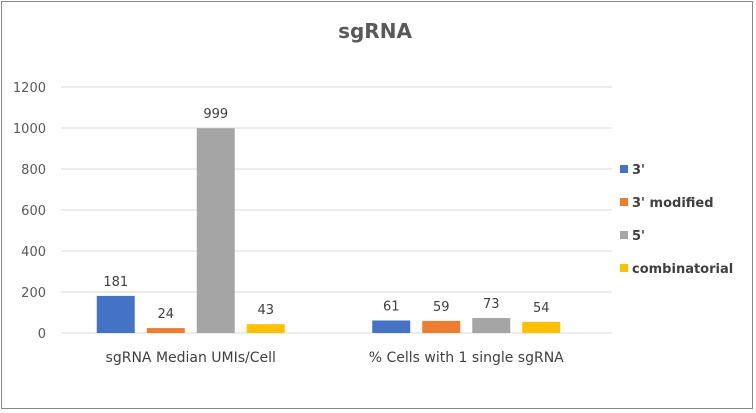 This screenshot has height=413, width=756. I want to click on x-category-label: % Cells with 1 single sgRNA, so click(466, 358).